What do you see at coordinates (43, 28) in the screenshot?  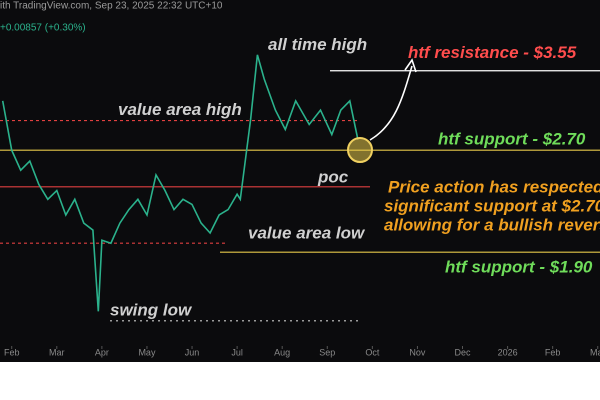 I see `price-change: +0.00857 (+0.30%)` at bounding box center [43, 28].